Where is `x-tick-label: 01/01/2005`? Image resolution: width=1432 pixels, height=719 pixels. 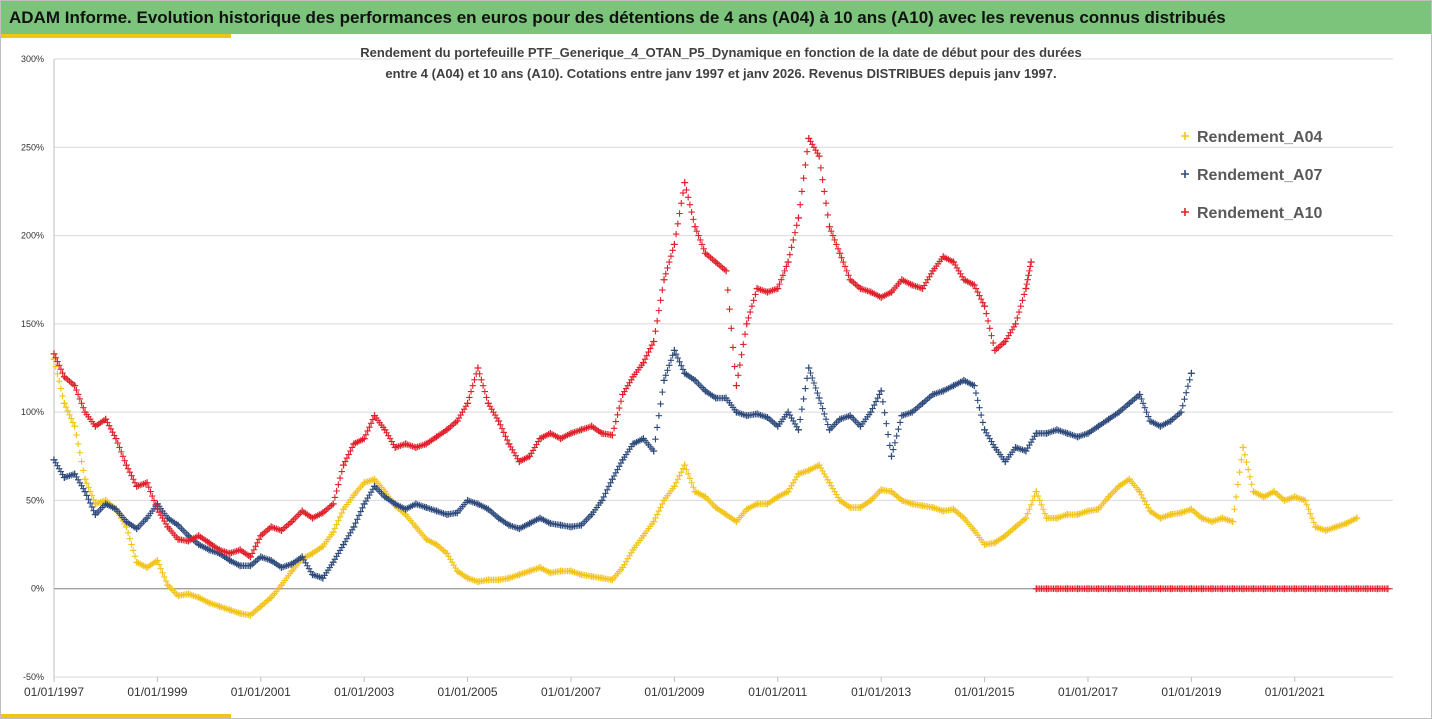 x-tick-label: 01/01/2005 is located at coordinates (468, 692).